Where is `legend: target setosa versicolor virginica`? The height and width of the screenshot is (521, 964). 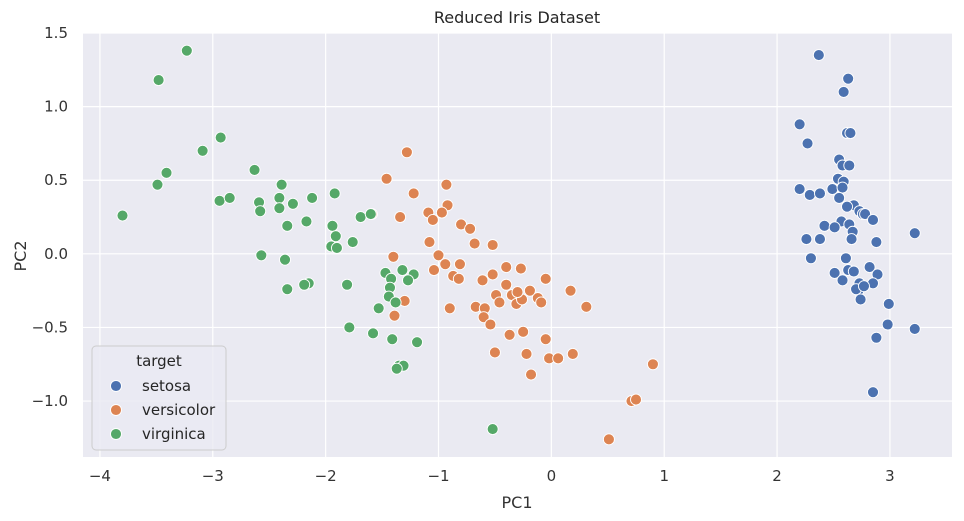 legend: target setosa versicolor virginica is located at coordinates (159, 398).